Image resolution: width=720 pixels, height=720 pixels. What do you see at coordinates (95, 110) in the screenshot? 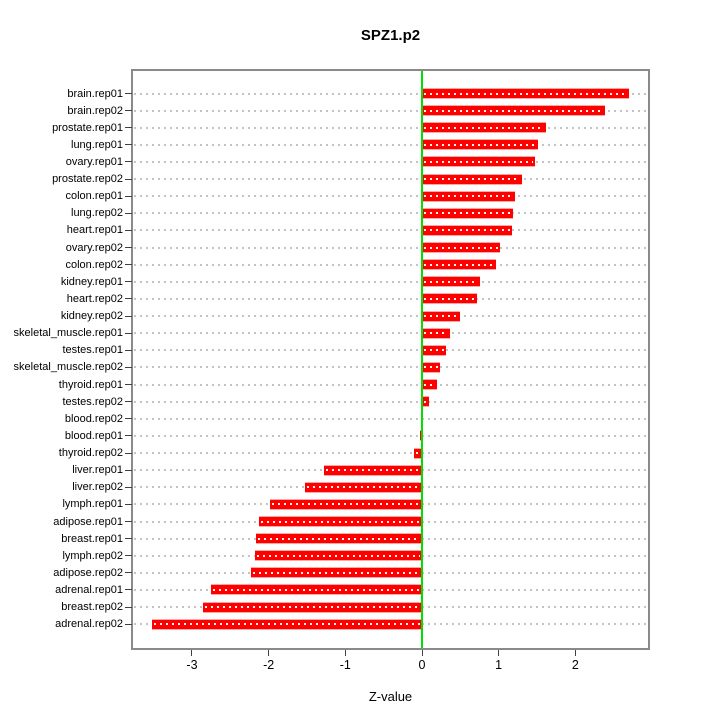
I see `y-axis-label: brain.rep02` at bounding box center [95, 110].